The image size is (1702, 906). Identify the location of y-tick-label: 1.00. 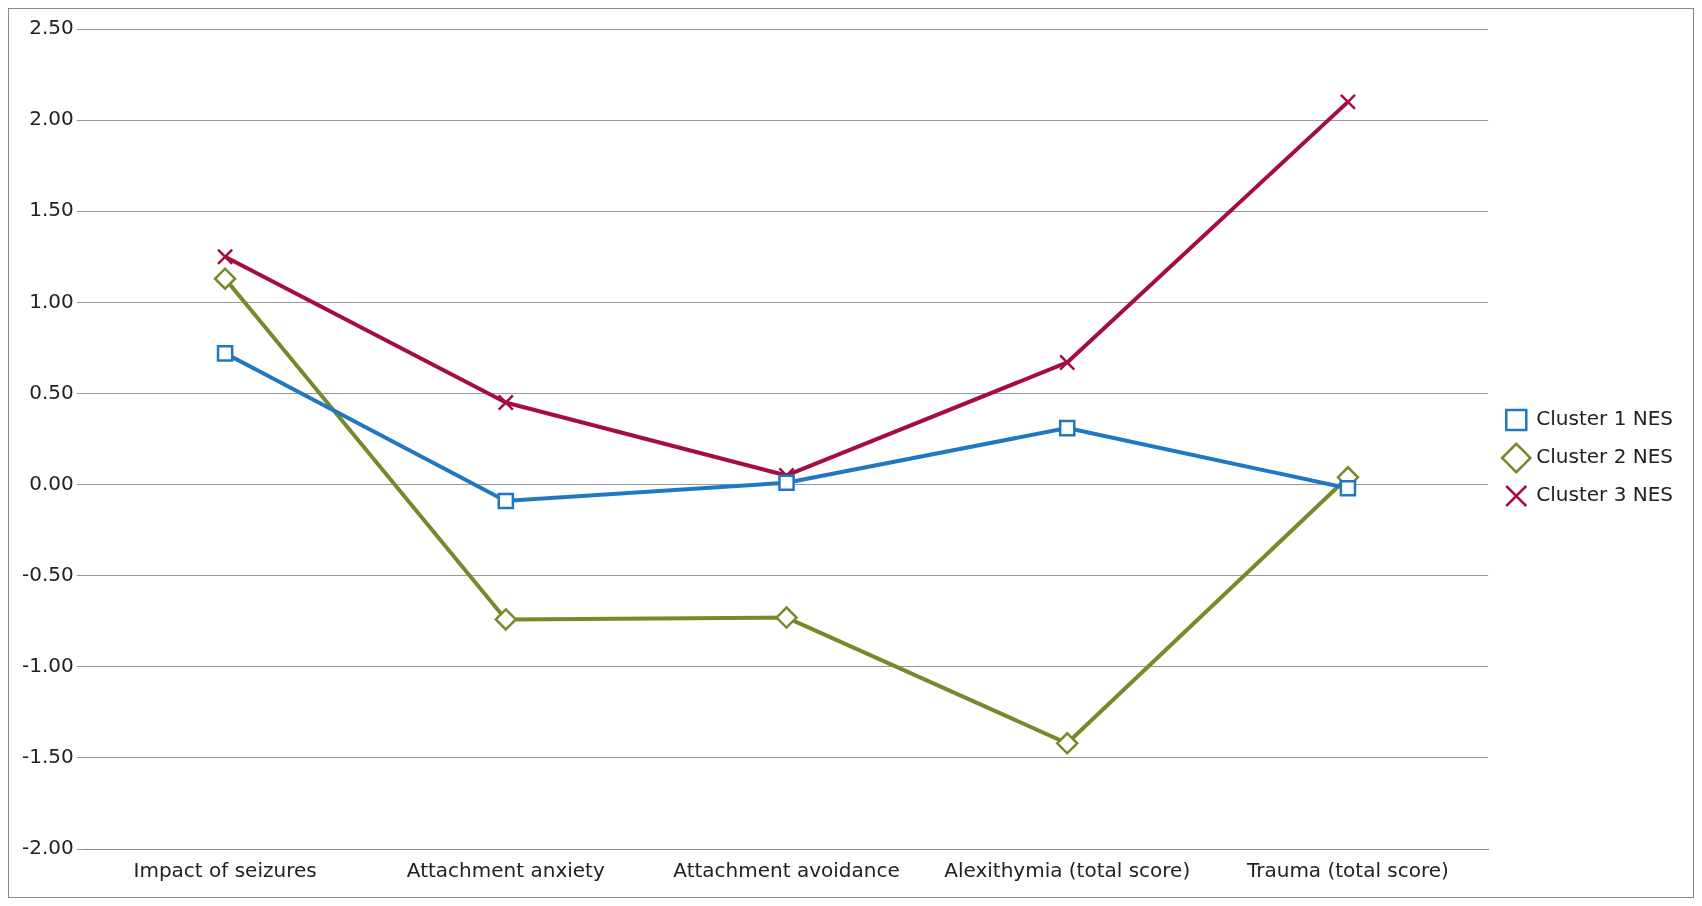
(51, 300).